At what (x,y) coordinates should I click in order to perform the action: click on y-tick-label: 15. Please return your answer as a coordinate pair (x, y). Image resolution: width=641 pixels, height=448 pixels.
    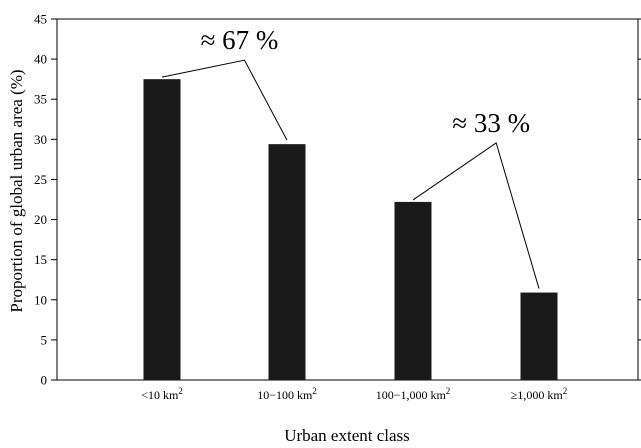
    Looking at the image, I should click on (40, 259).